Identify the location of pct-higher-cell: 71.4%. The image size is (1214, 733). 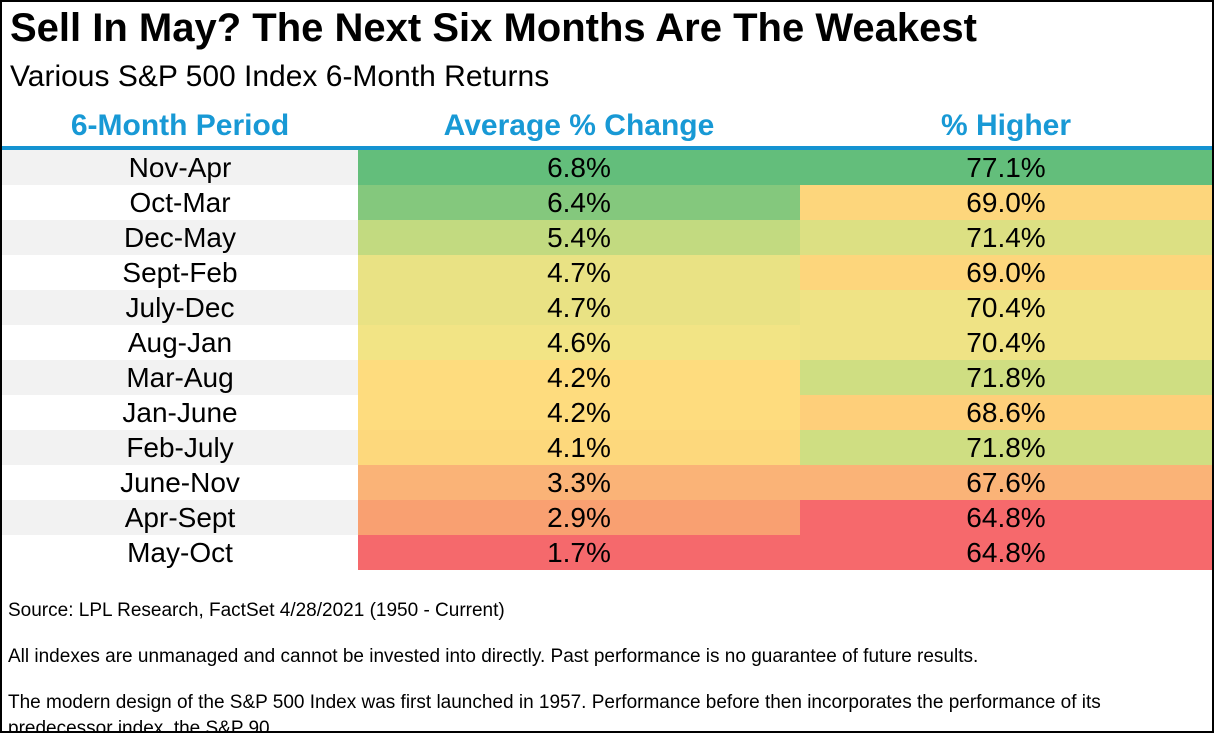
(1006, 237).